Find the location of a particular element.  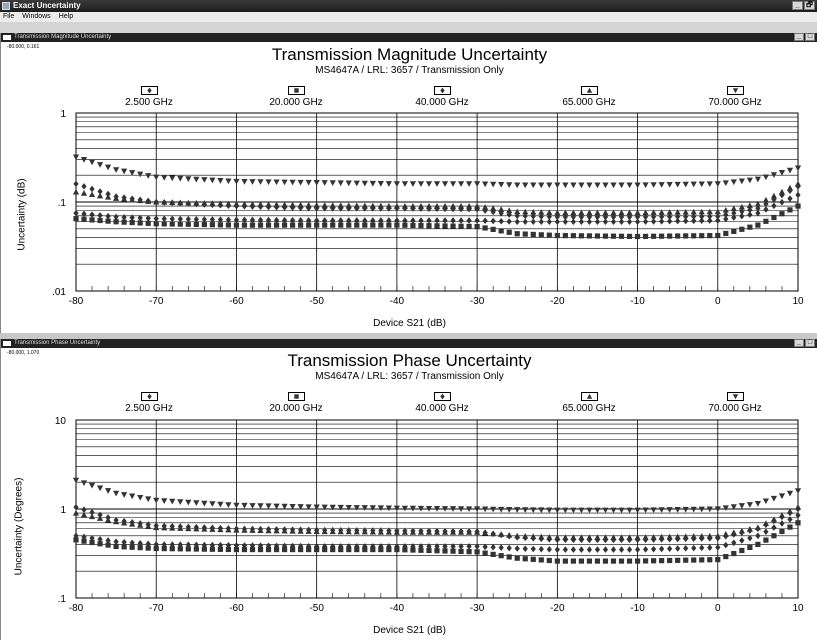

phase-panel-title-bar: Transmission Phase Uncertainty _ □ is located at coordinates (409, 343).